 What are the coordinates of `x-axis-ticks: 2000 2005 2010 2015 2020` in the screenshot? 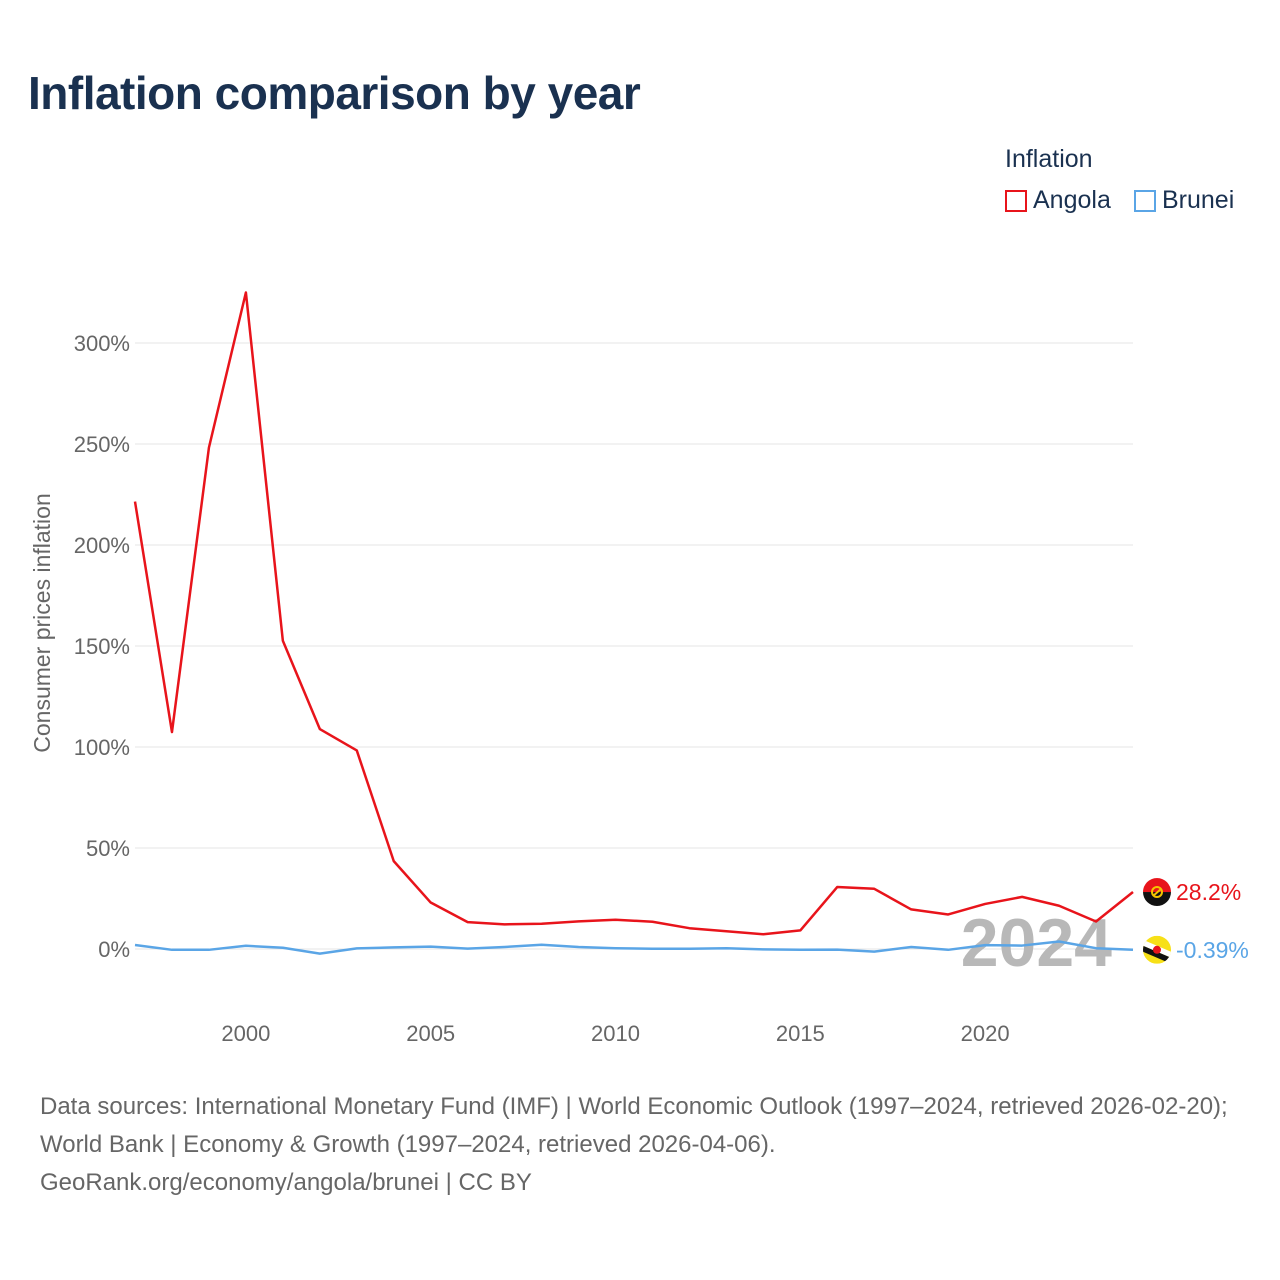 It's located at (615, 1033).